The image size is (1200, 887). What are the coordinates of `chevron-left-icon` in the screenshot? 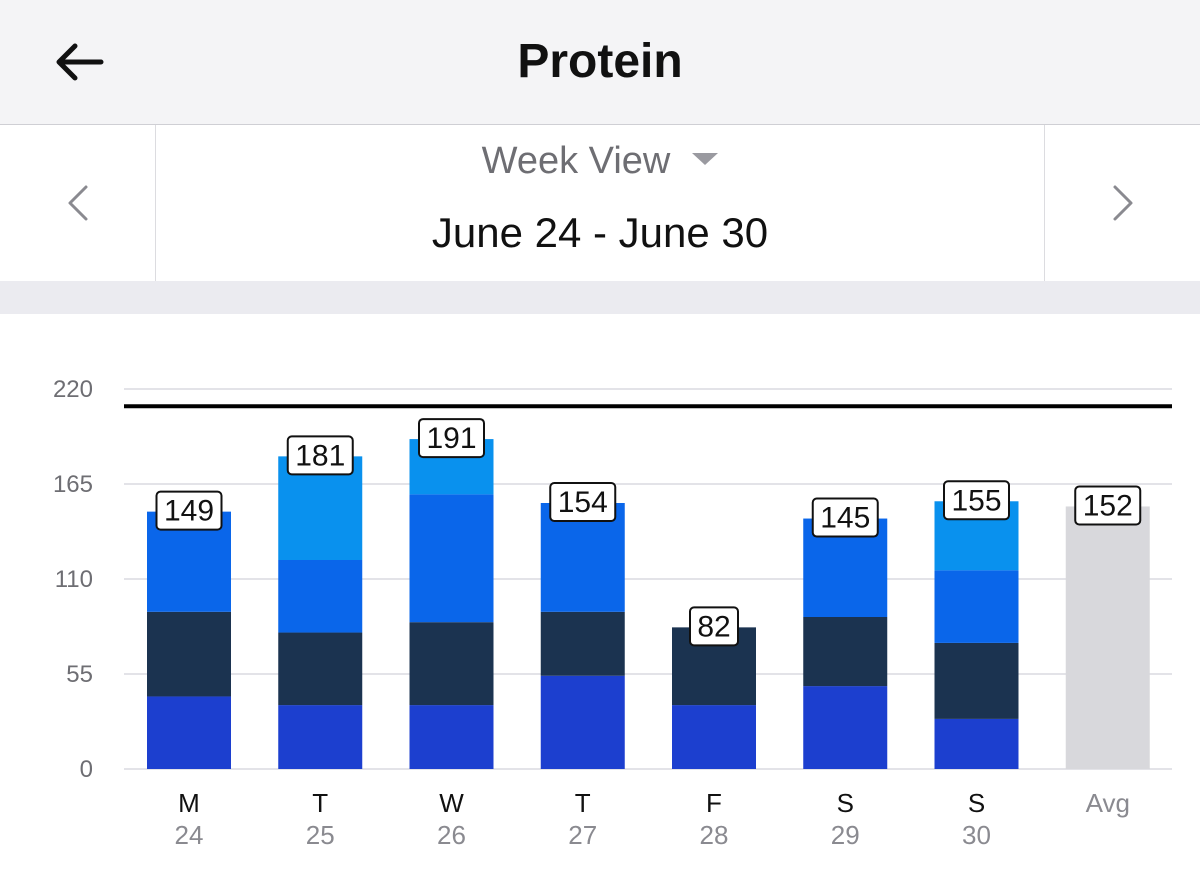 It's located at (77, 203).